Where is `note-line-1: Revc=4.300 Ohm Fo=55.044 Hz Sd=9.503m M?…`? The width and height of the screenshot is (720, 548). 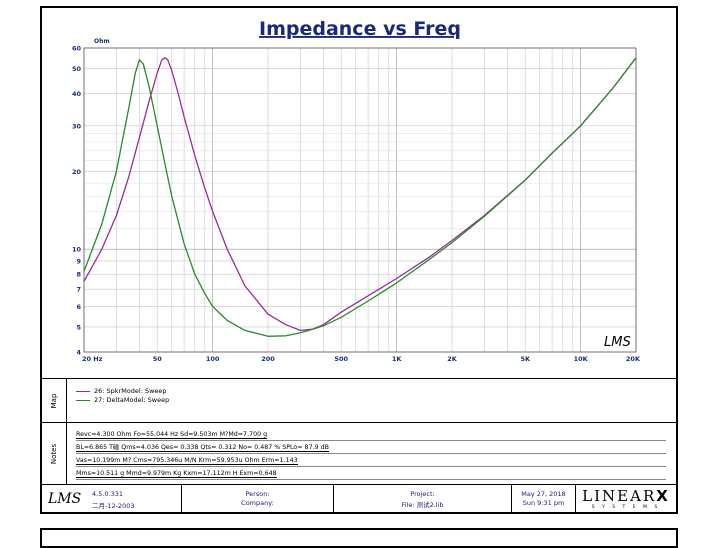
note-line-1: Revc=4.300 Ohm Fo=55.044 Hz Sd=9.503m M?… is located at coordinates (371, 435).